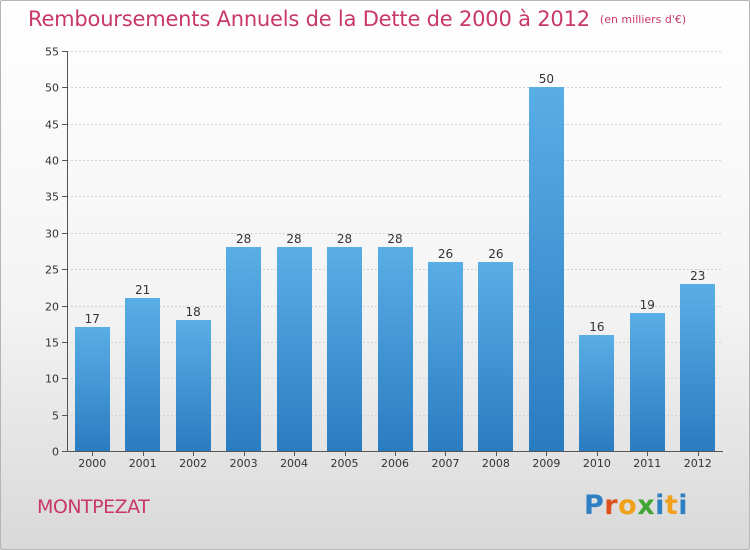 The height and width of the screenshot is (550, 750). I want to click on logo-letter: o, so click(628, 505).